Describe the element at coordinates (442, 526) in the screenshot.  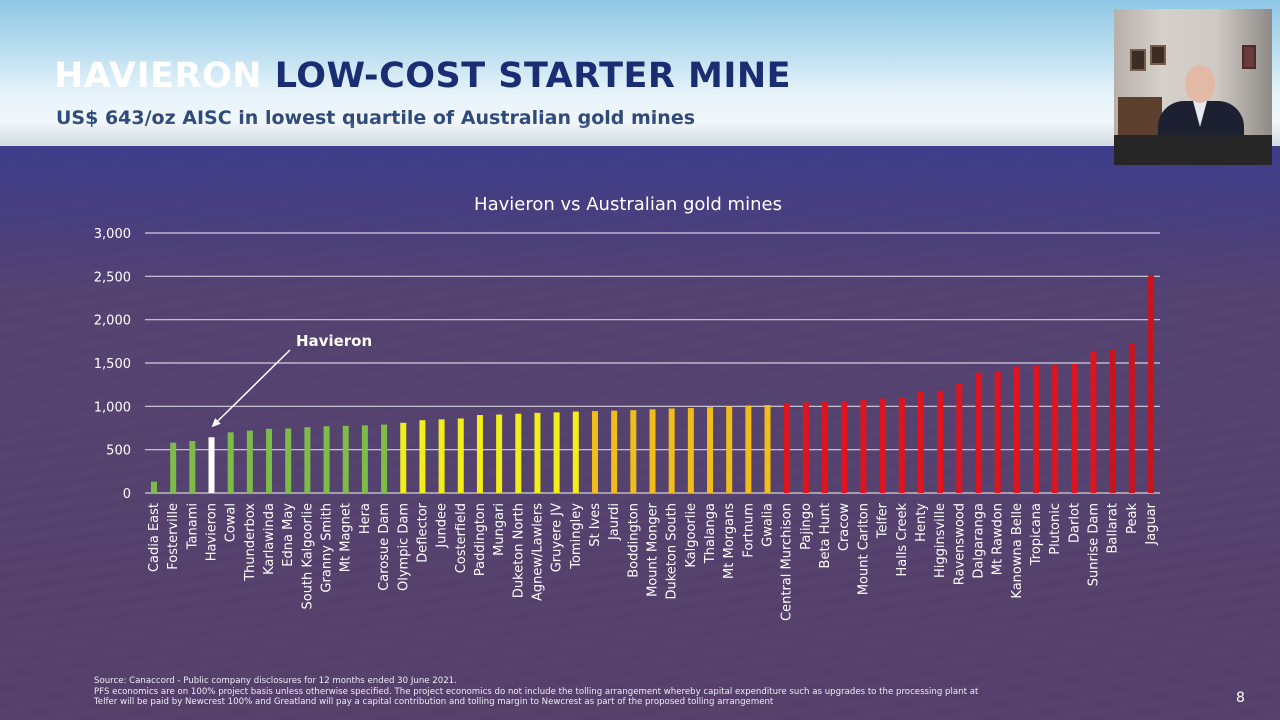
I see `x-tick-label: Jundee` at that location.